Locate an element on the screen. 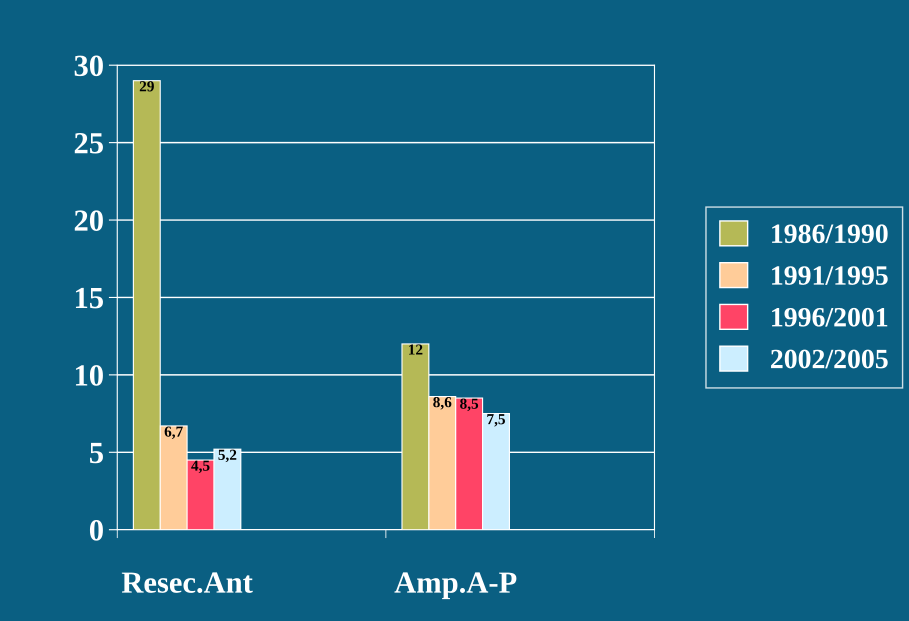 Image resolution: width=909 pixels, height=621 pixels. legend-label: 2002/2005 is located at coordinates (829, 359).